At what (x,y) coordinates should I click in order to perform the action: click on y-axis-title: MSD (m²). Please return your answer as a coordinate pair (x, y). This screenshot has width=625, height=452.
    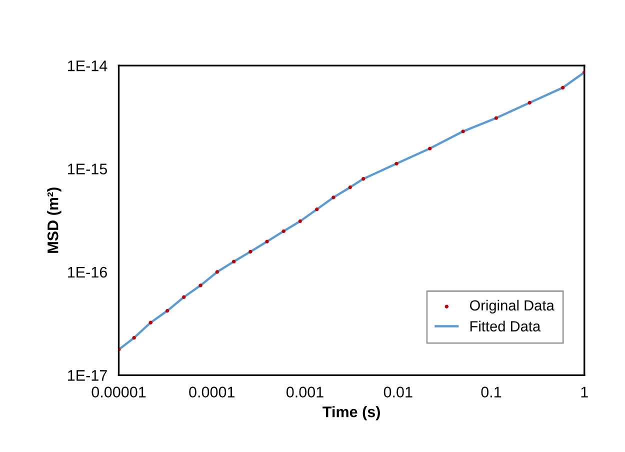
    Looking at the image, I should click on (54, 220).